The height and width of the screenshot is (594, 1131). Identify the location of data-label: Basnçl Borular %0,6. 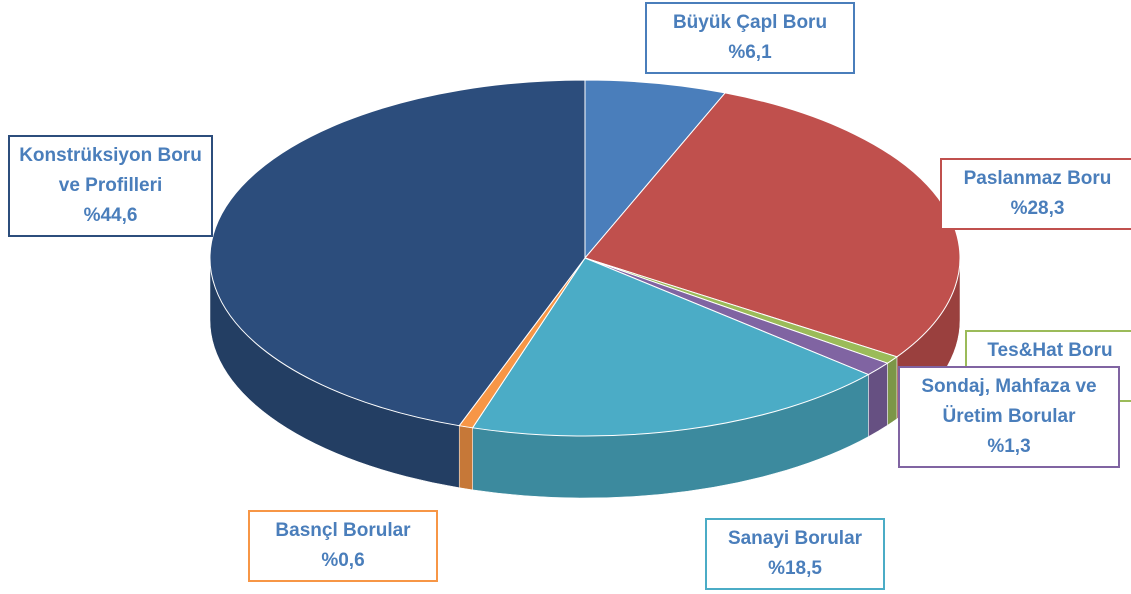
(343, 546).